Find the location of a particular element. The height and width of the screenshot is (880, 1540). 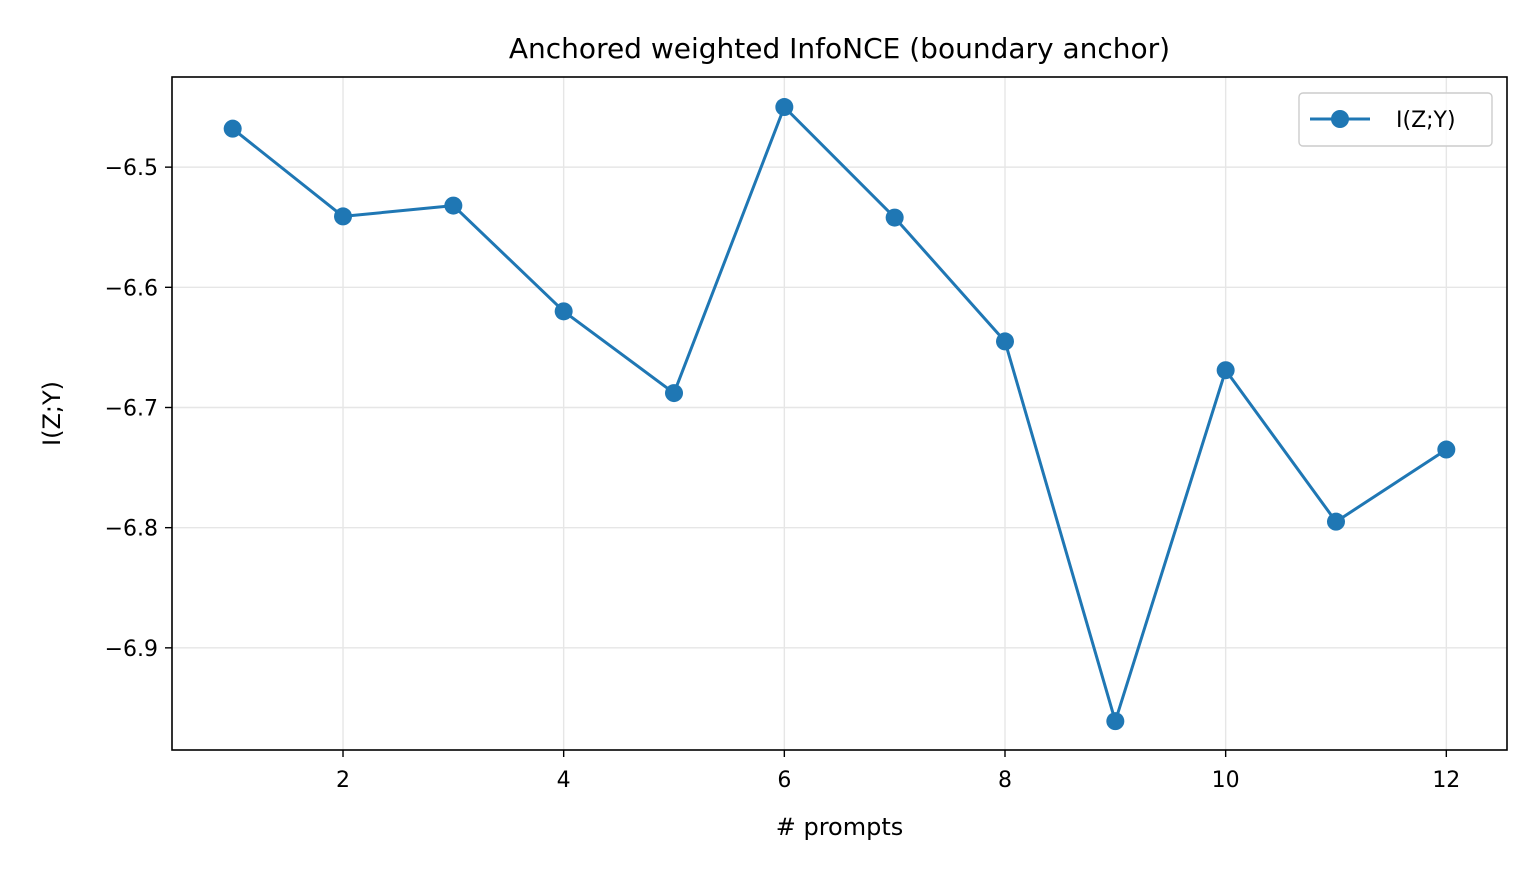

x-tick-label: 10 is located at coordinates (1226, 780).